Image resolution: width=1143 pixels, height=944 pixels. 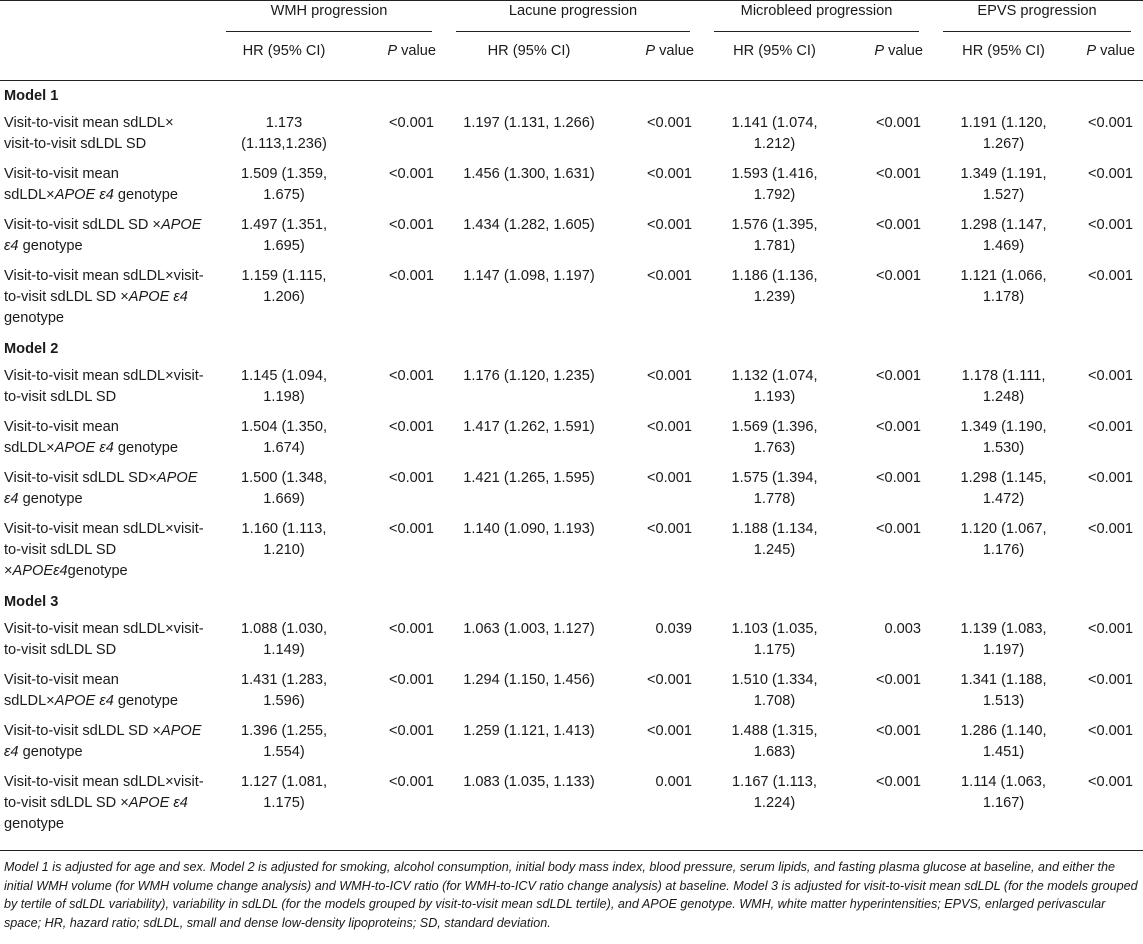 What do you see at coordinates (774, 386) in the screenshot?
I see `hr-ci-cell: 1.132 (1.074, 1.193)` at bounding box center [774, 386].